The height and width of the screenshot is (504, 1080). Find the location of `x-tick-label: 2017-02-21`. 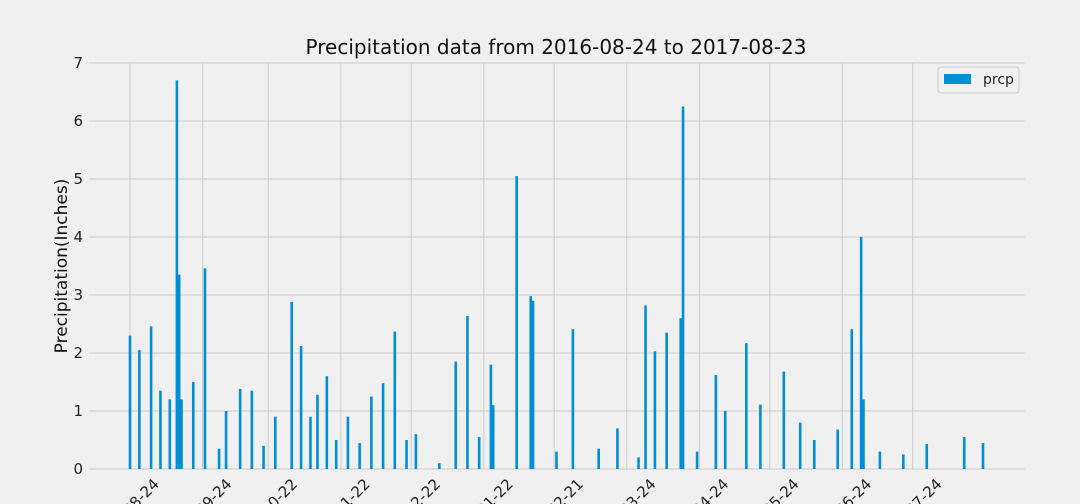

x-tick-label: 2017-02-21 is located at coordinates (550, 489).